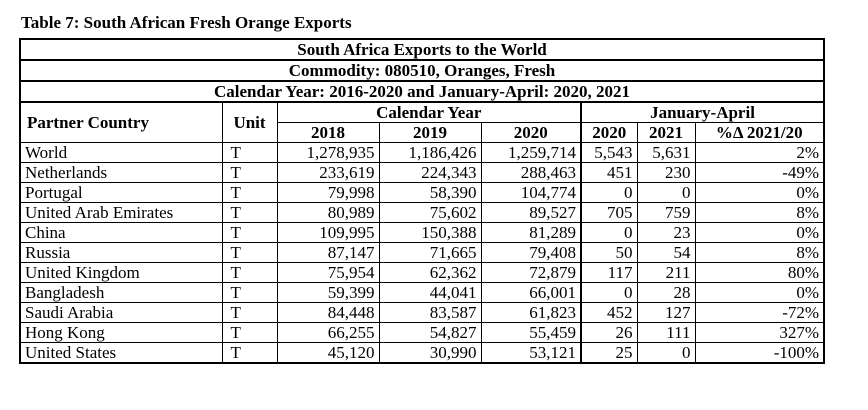 This screenshot has height=410, width=868. What do you see at coordinates (328, 212) in the screenshot?
I see `value-2018-cell: 80,989` at bounding box center [328, 212].